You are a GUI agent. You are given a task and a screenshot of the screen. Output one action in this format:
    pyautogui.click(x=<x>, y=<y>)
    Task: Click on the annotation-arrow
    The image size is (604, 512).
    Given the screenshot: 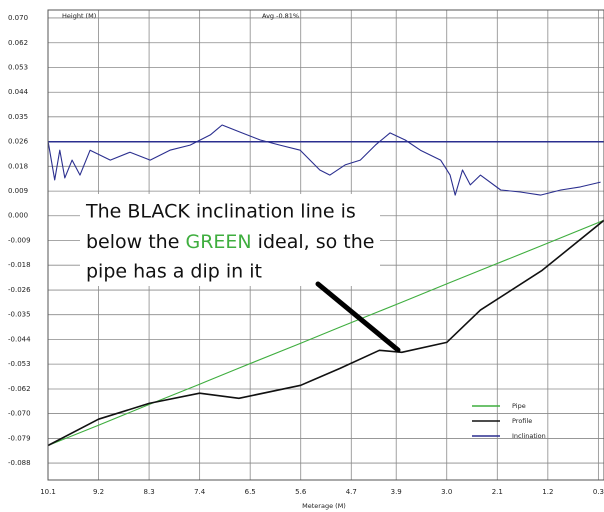 What is the action you would take?
    pyautogui.click(x=358, y=317)
    